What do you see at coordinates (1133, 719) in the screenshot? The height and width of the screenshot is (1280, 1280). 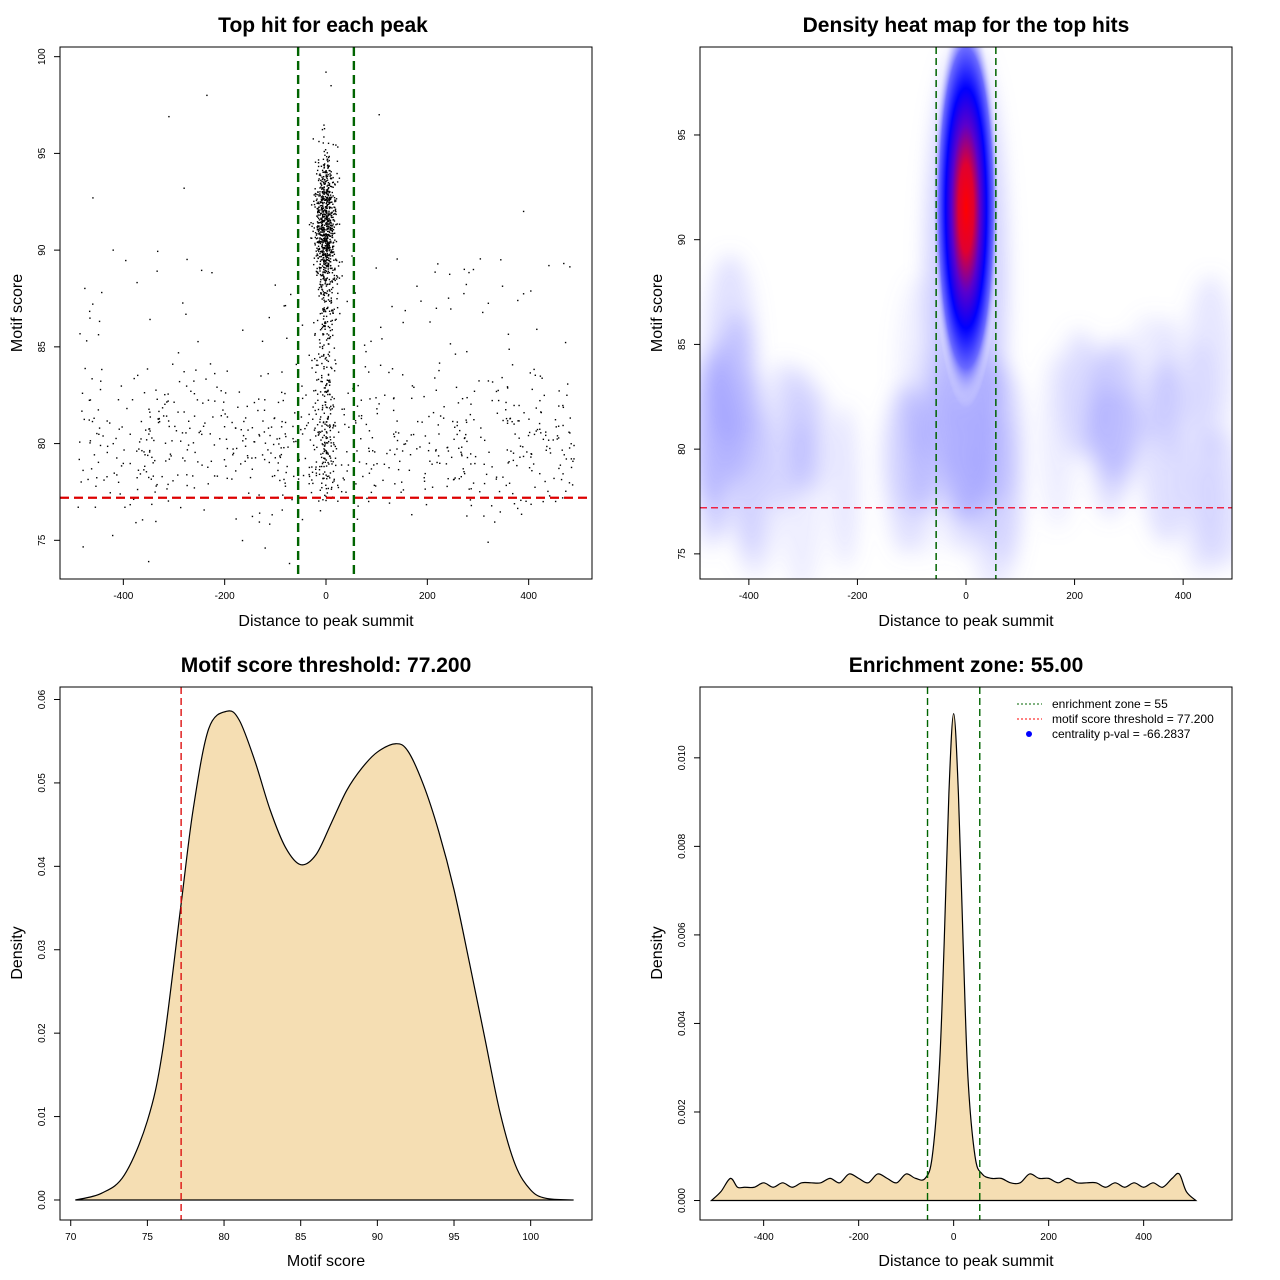 I see `legend-threshold-label: motif score threshold = 77.200` at bounding box center [1133, 719].